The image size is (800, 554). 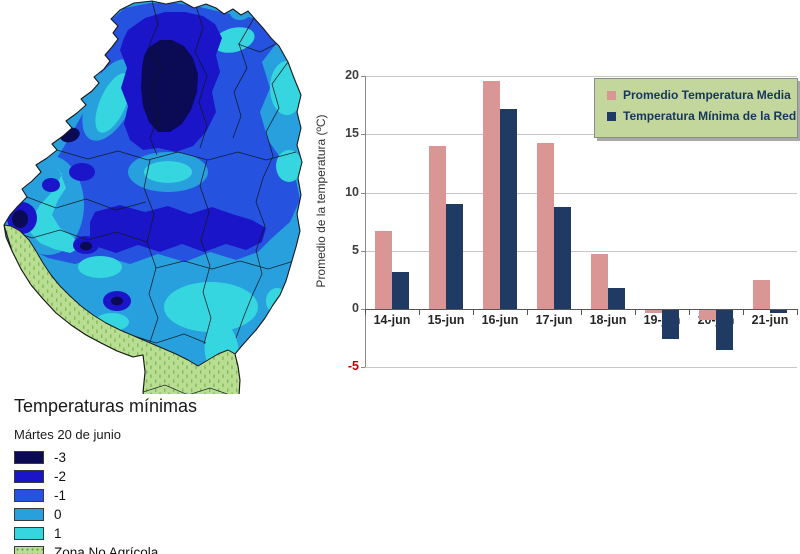 What do you see at coordinates (106, 549) in the screenshot?
I see `map-legend-label: Zona No Agrícola` at bounding box center [106, 549].